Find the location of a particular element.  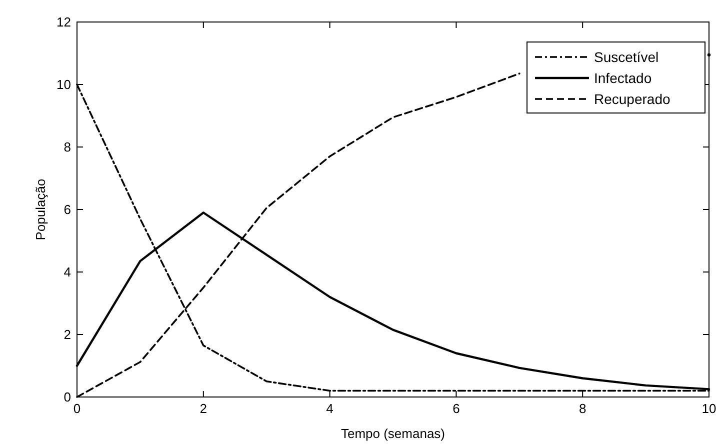

x-tick-label: 2 is located at coordinates (204, 408).